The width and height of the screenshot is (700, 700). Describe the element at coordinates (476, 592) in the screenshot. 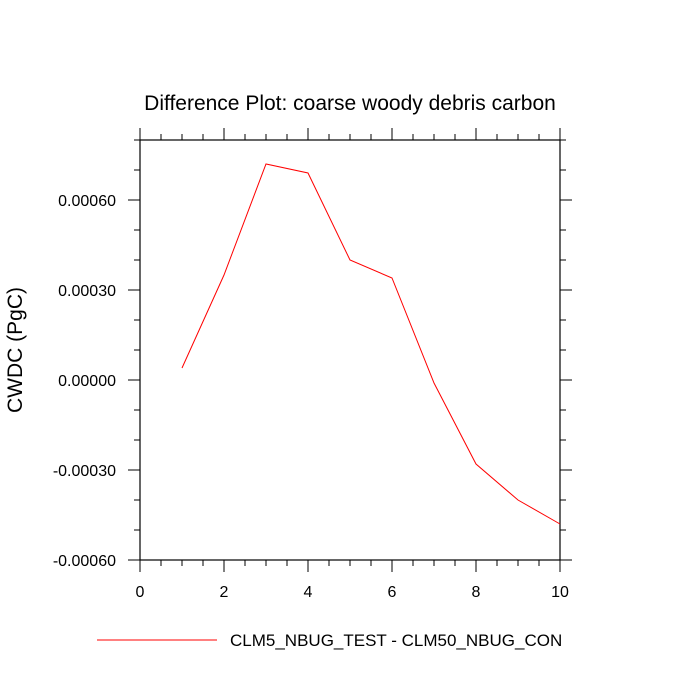

I see `x-tick-label: 8` at that location.